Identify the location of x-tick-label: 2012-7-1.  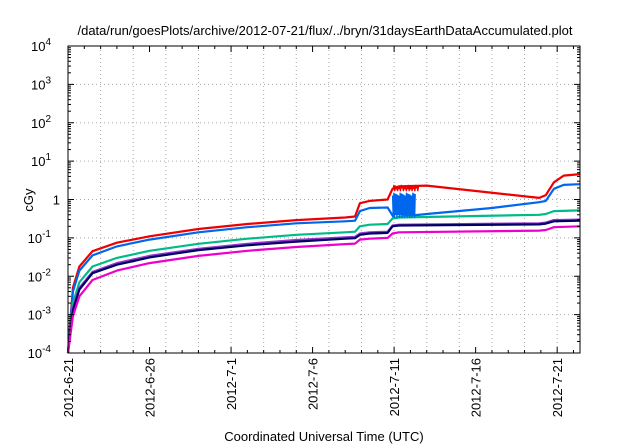
(231, 384).